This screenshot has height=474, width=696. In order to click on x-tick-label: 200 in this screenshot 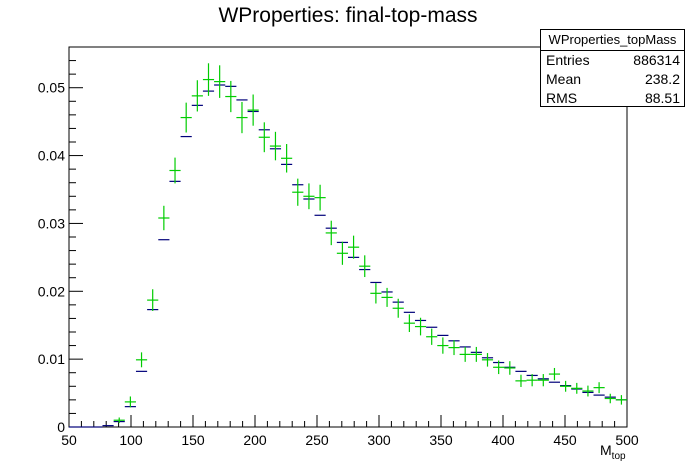, I will do `click(255, 440)`.